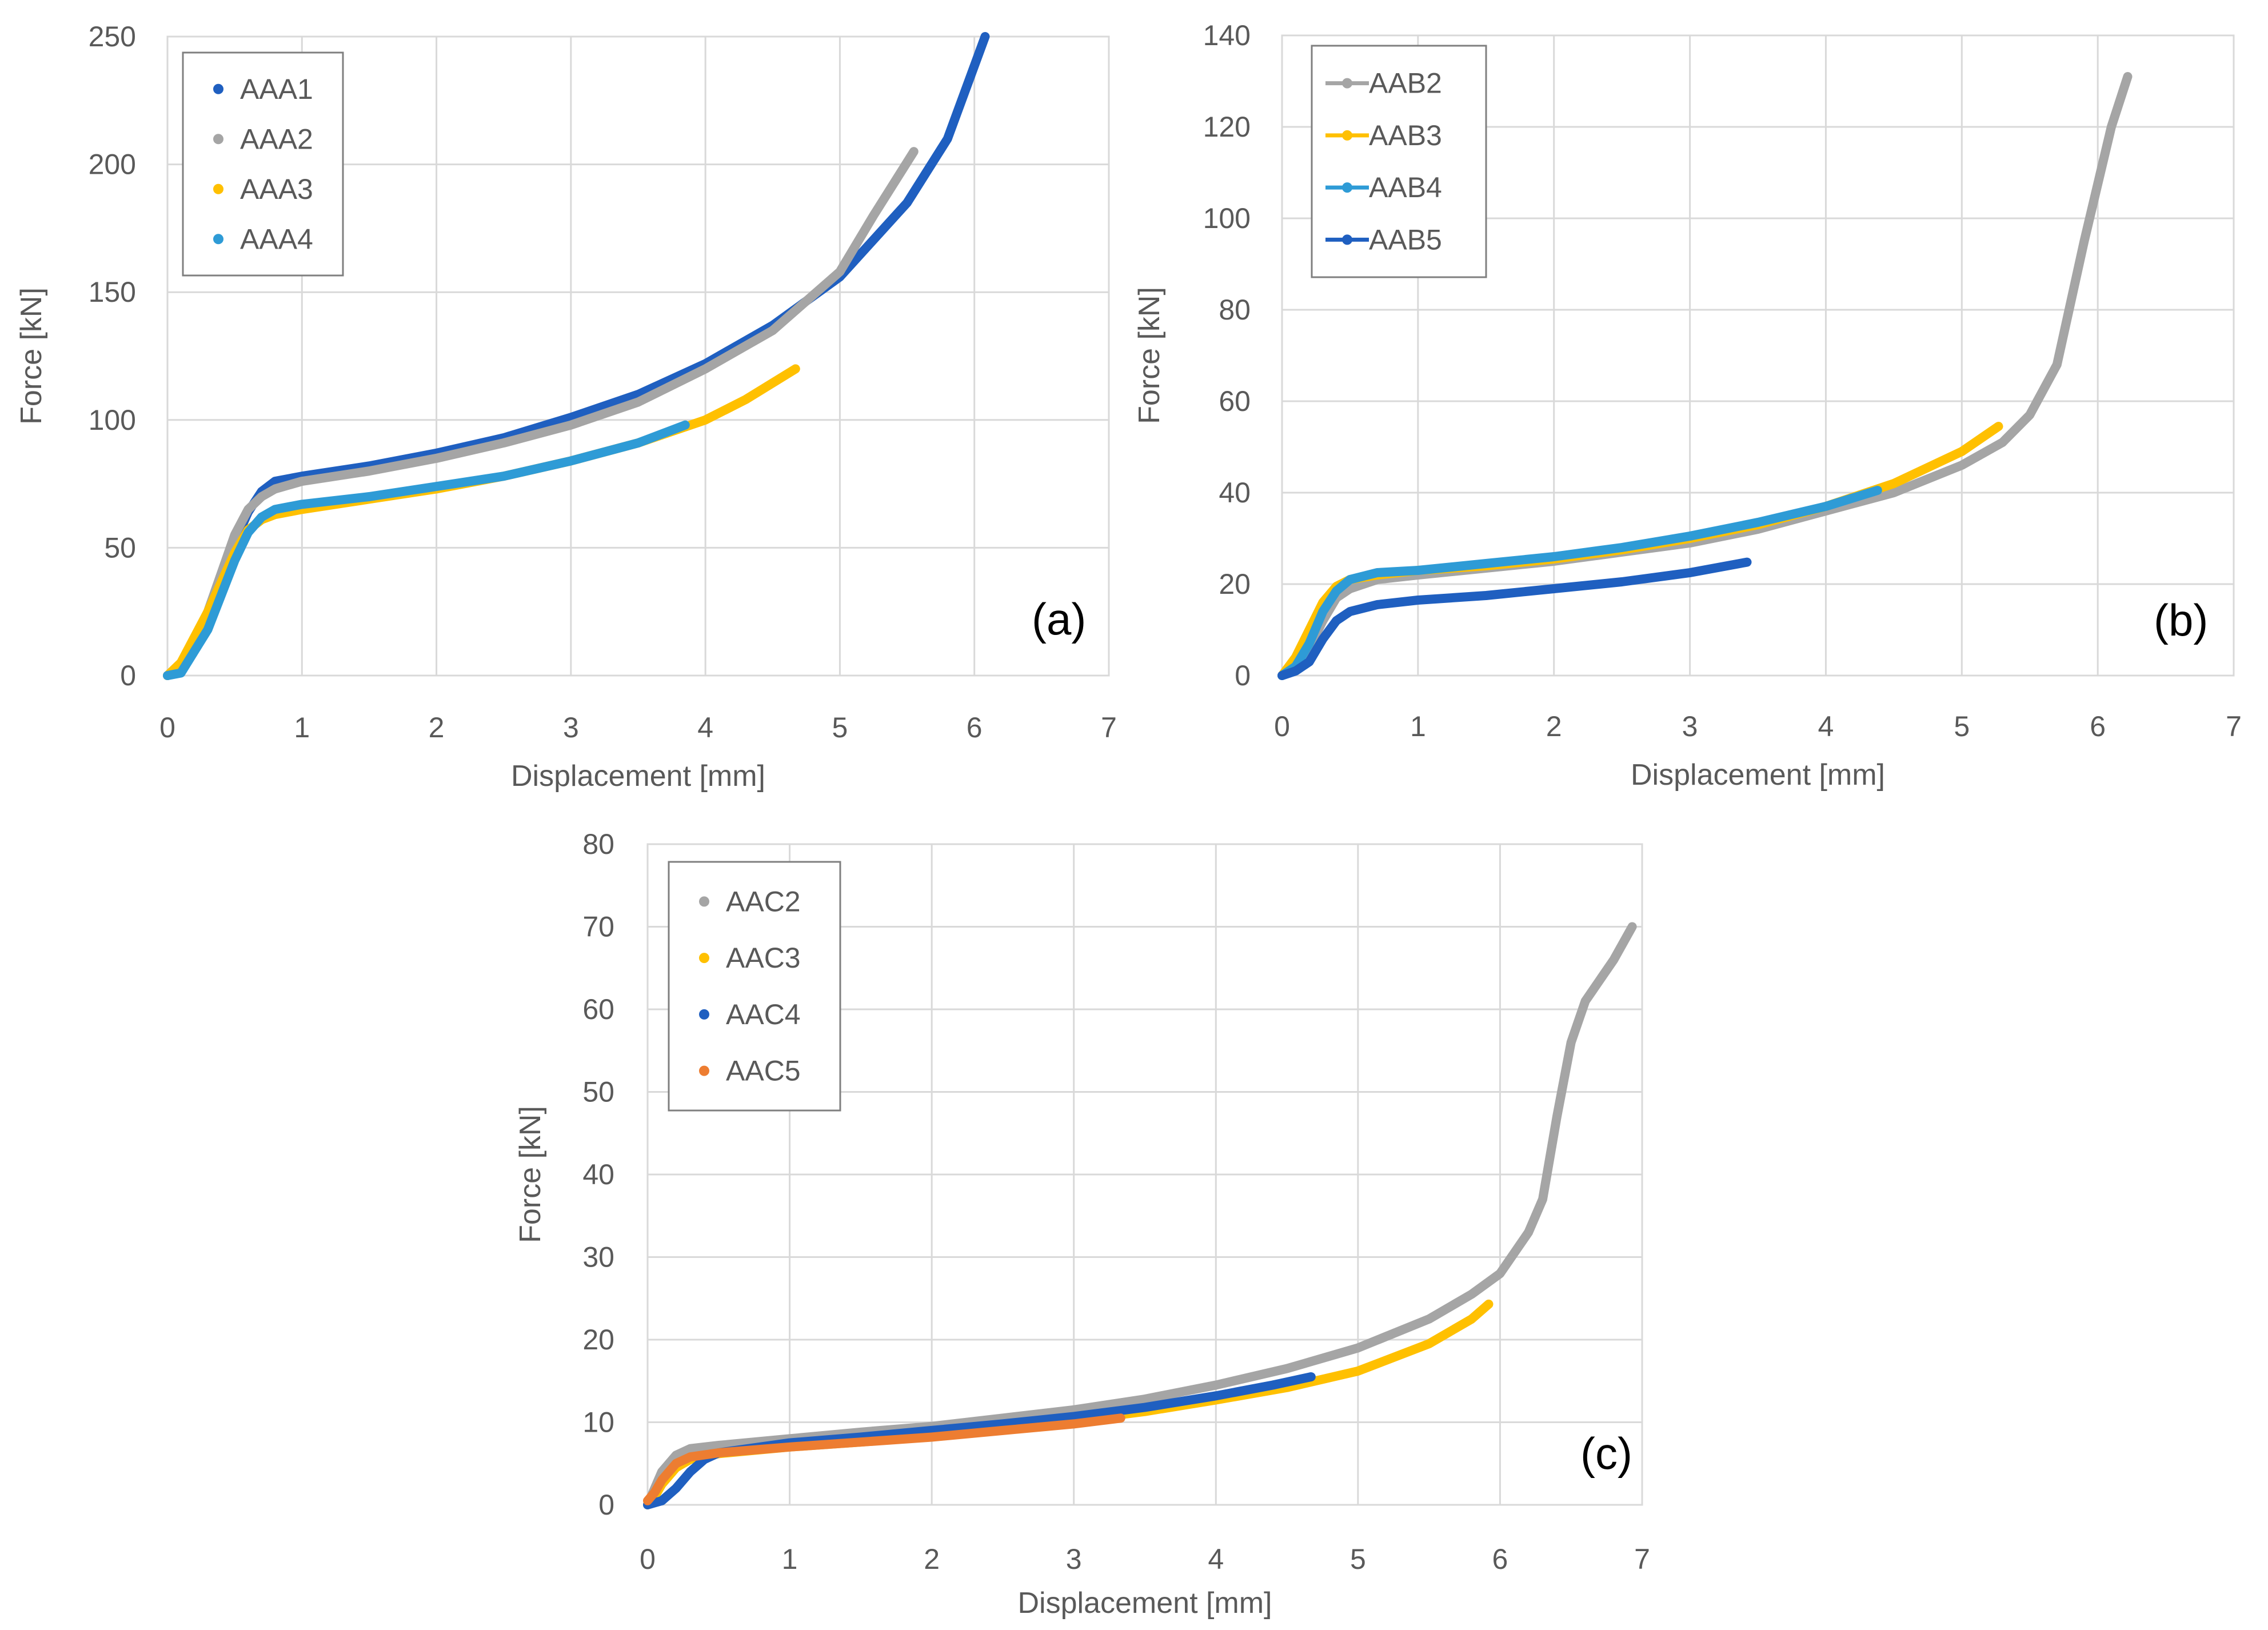  What do you see at coordinates (218, 239) in the screenshot?
I see `legend-marker-aaa4` at bounding box center [218, 239].